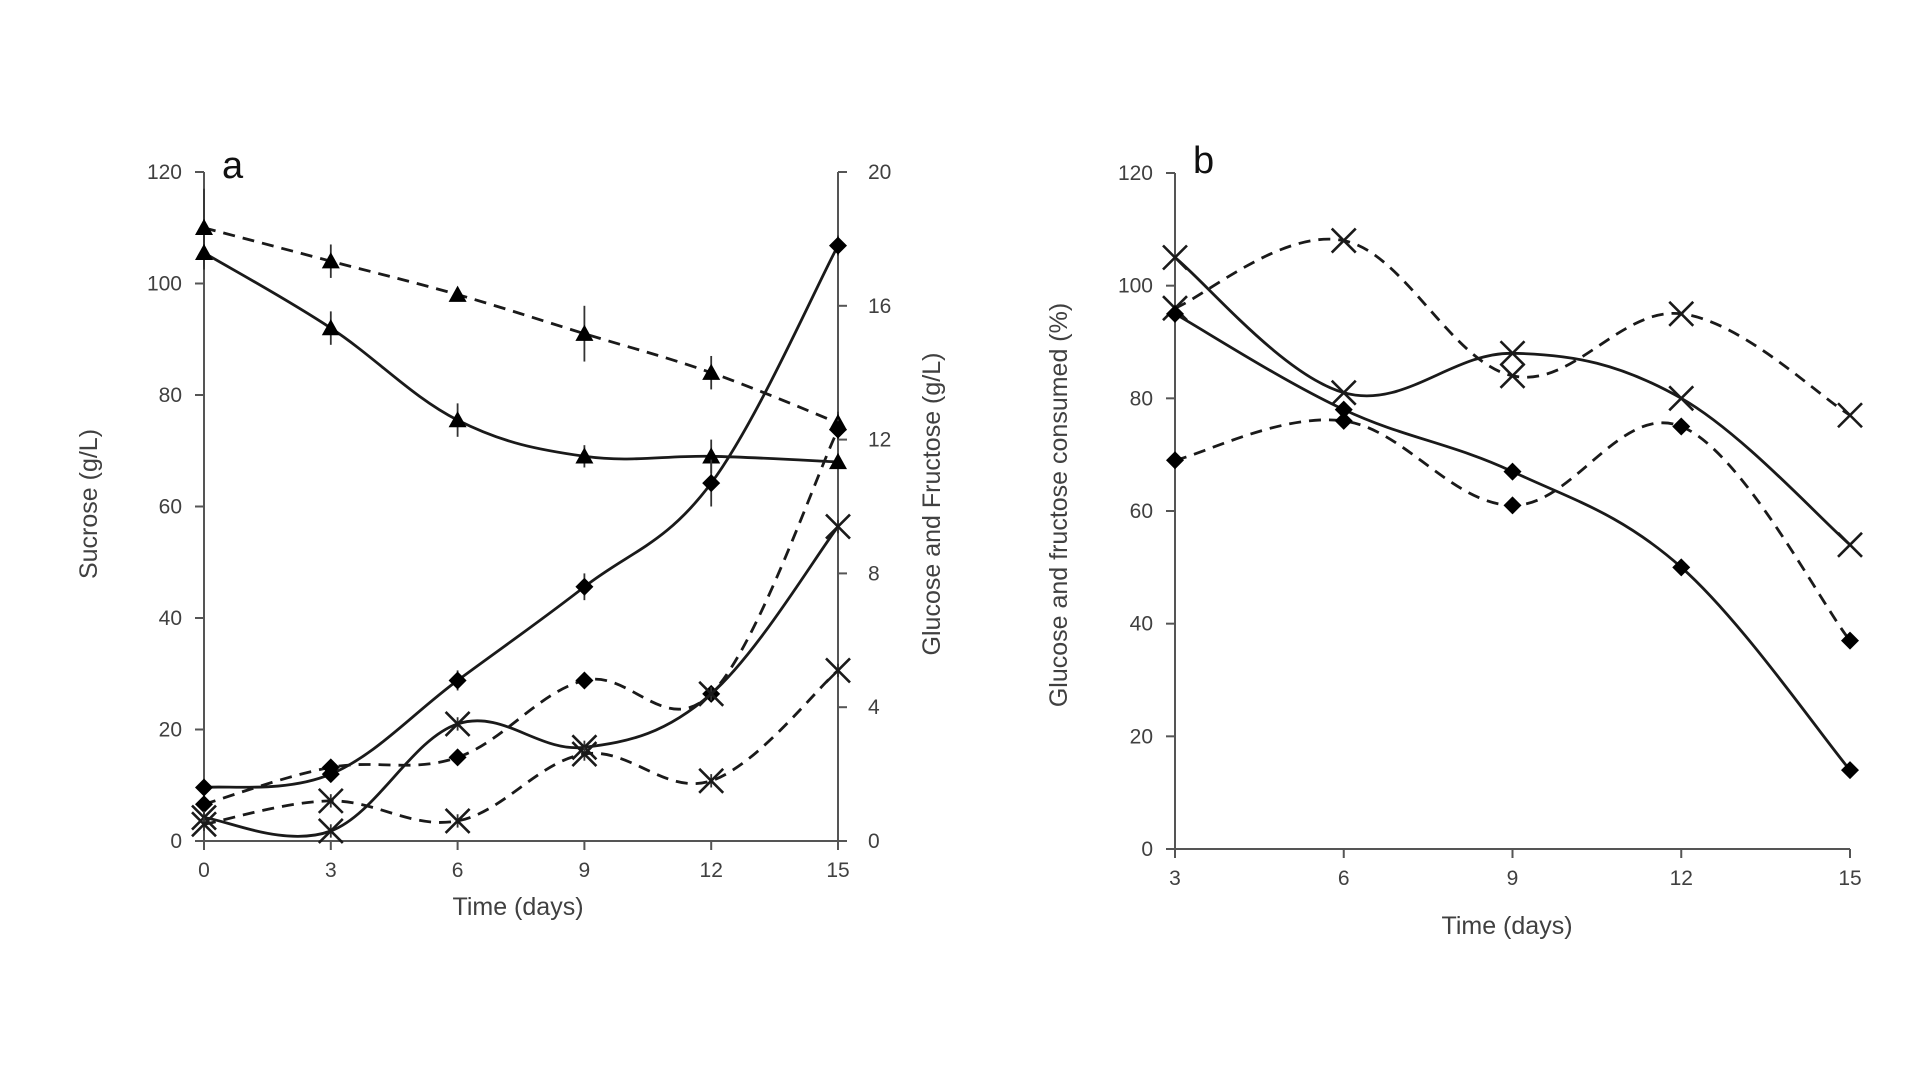 The image size is (1920, 1080). I want to click on panel-a-series-2-line, so click(521, 357).